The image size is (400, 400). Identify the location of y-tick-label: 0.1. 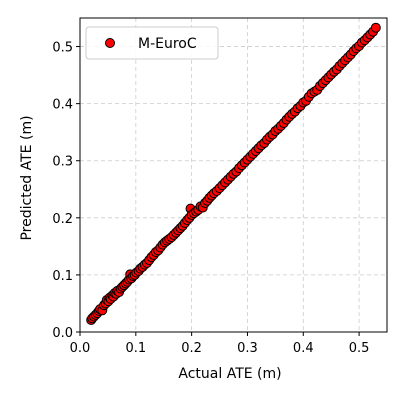
(62, 276).